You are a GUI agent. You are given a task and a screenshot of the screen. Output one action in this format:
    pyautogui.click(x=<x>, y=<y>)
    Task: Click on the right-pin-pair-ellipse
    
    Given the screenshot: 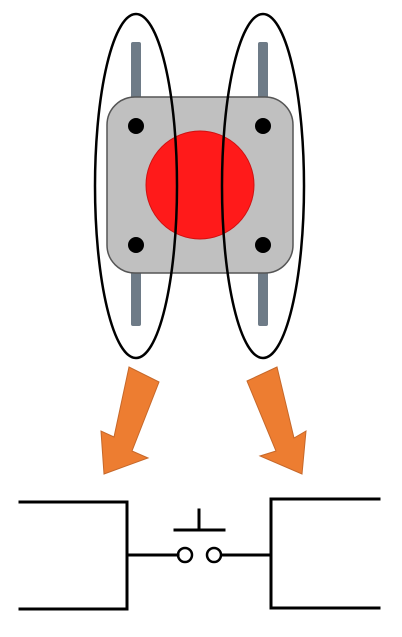 What is the action you would take?
    pyautogui.click(x=263, y=186)
    